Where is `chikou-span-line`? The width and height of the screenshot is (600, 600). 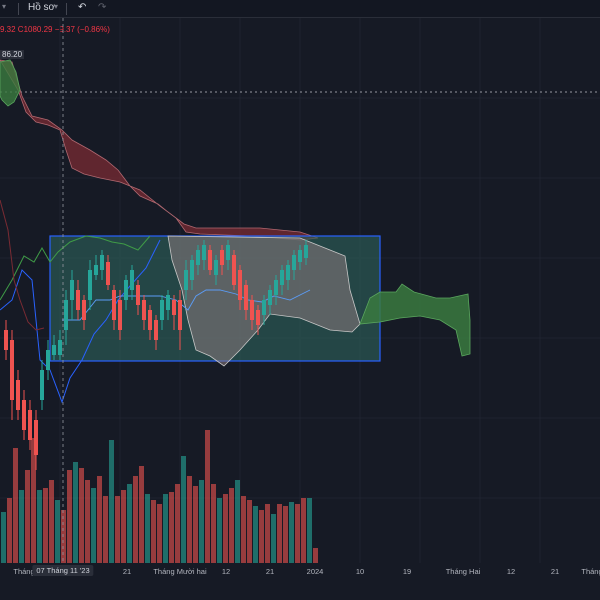
chikou-span-line is located at coordinates (75, 268).